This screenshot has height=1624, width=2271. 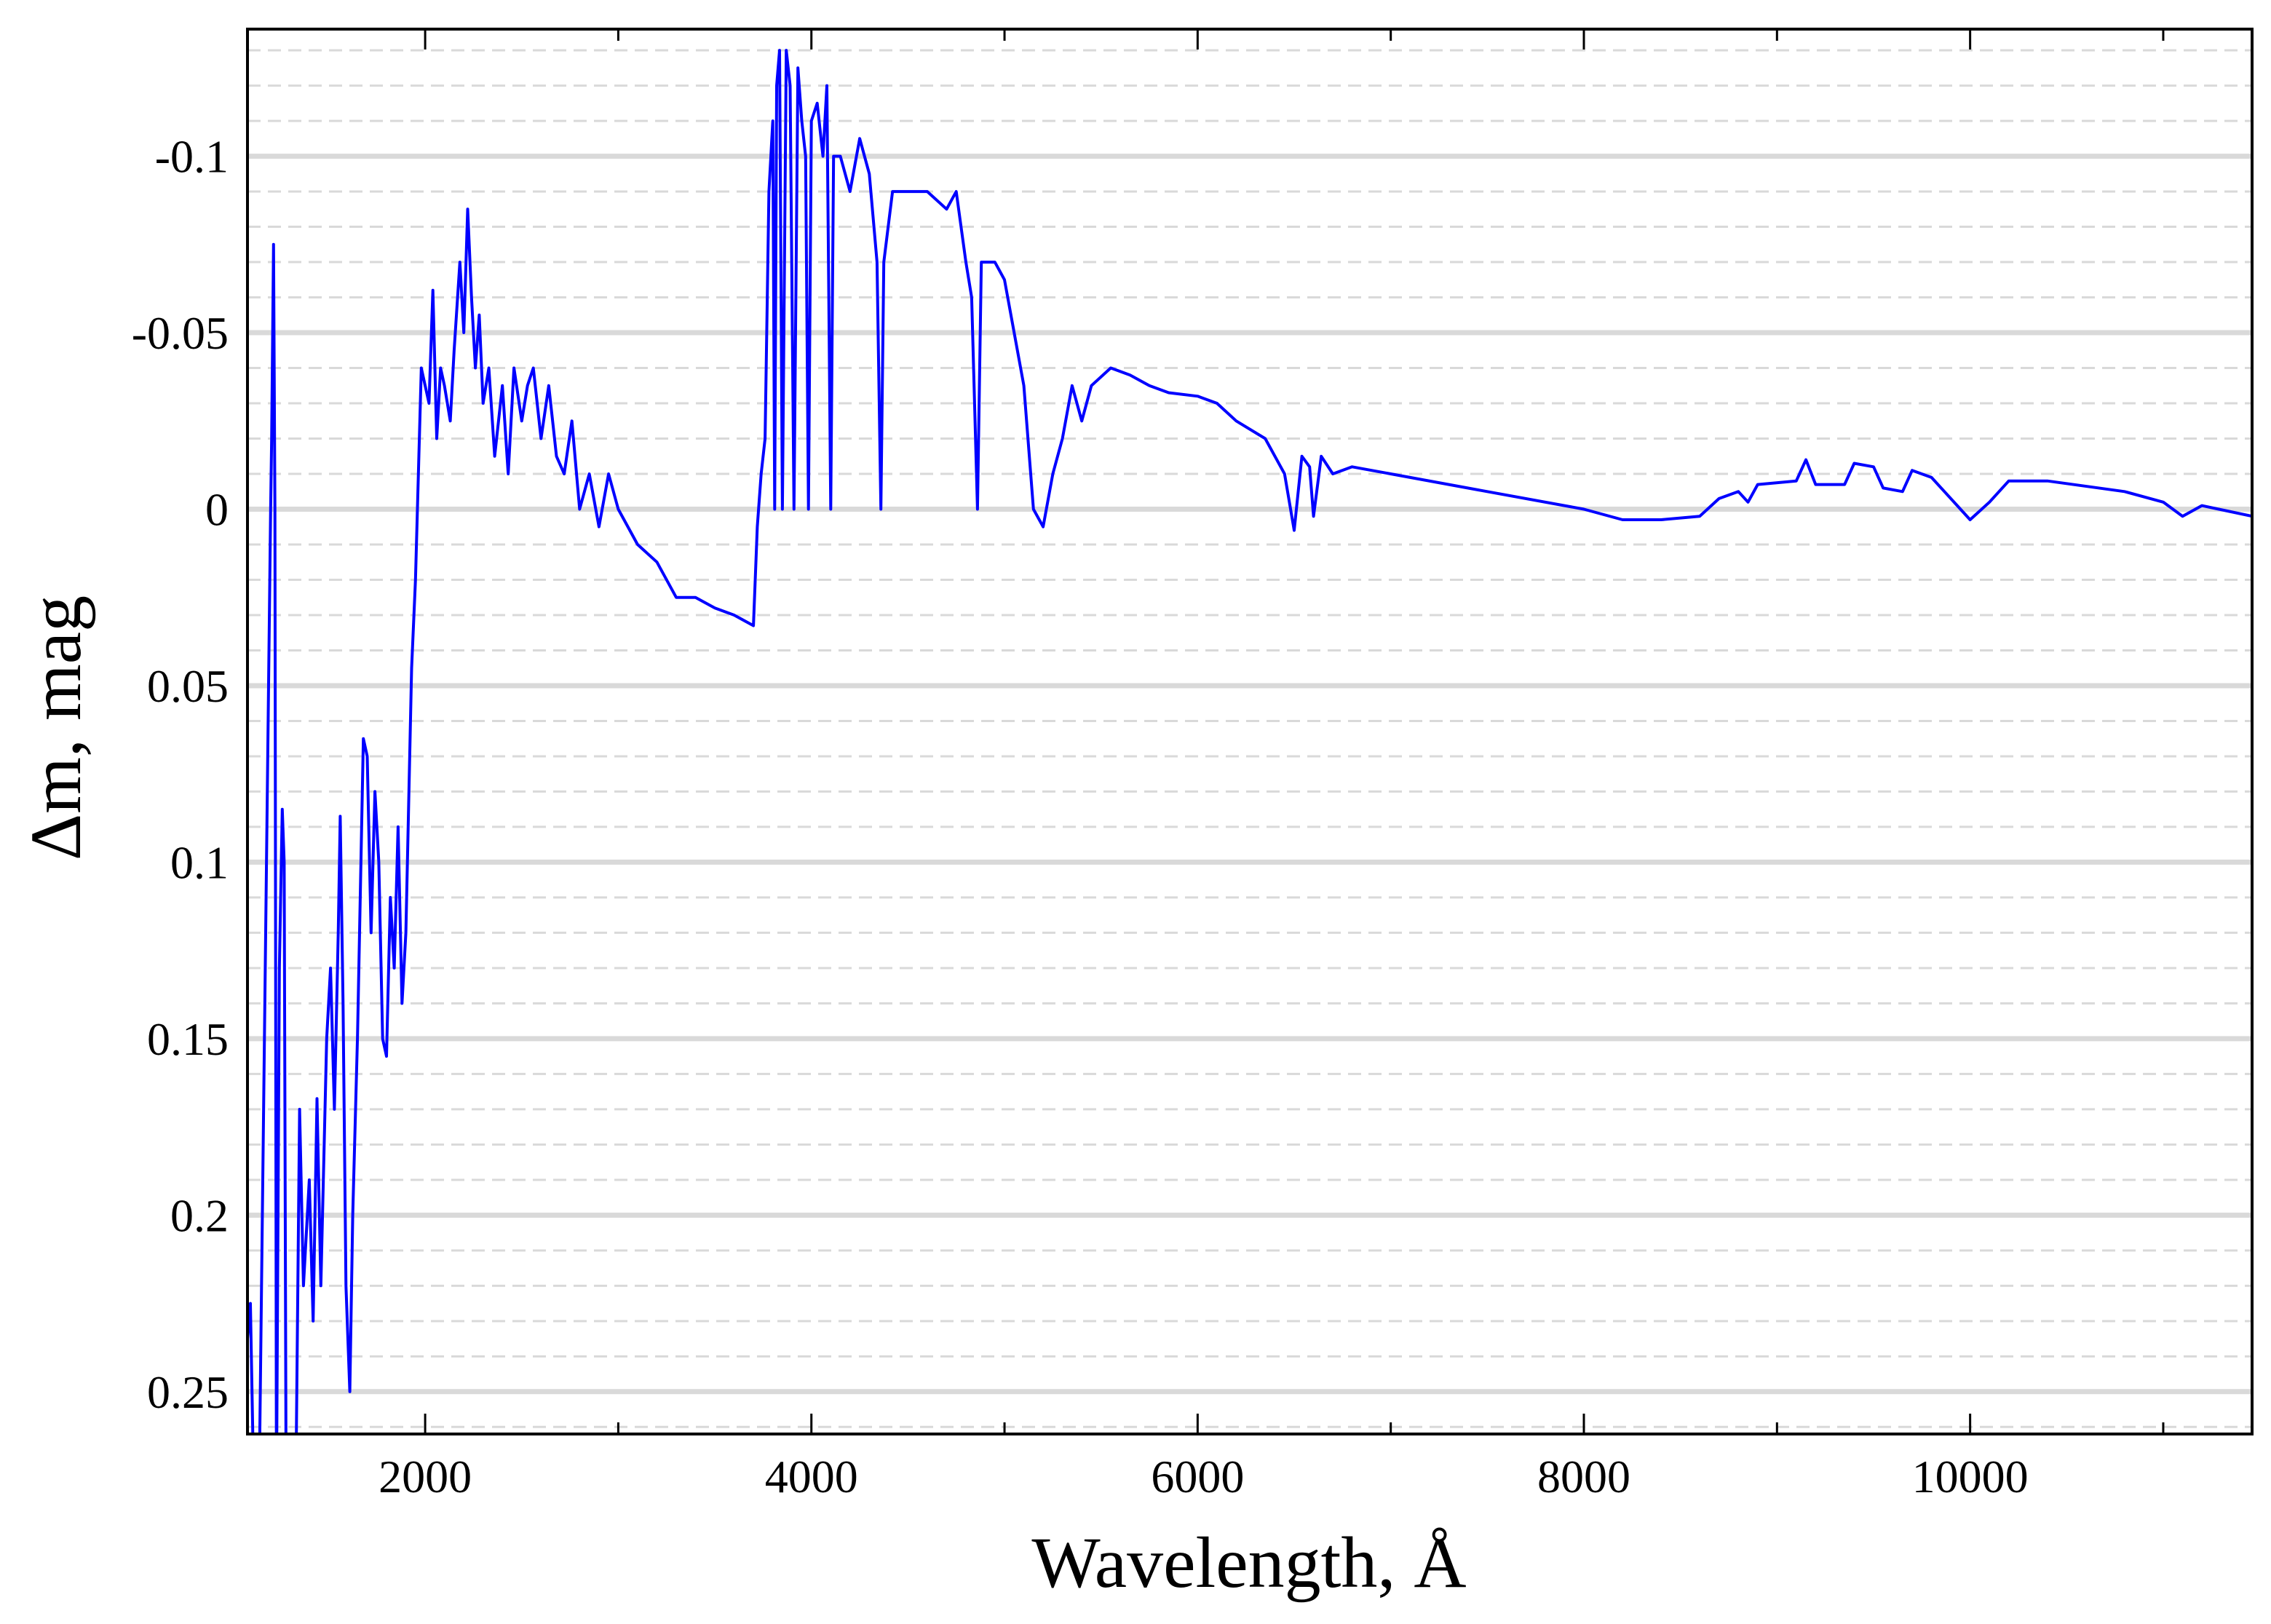 What do you see at coordinates (1197, 1476) in the screenshot?
I see `x-tick-label: 6000` at bounding box center [1197, 1476].